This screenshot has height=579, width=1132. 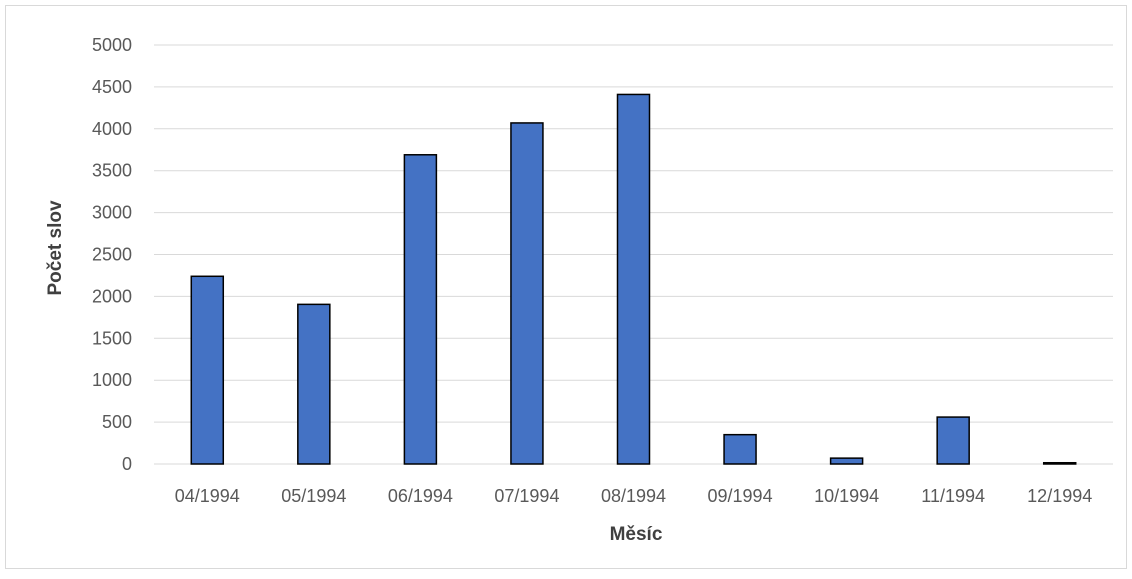 I want to click on bar-12-1994, so click(x=1059, y=463).